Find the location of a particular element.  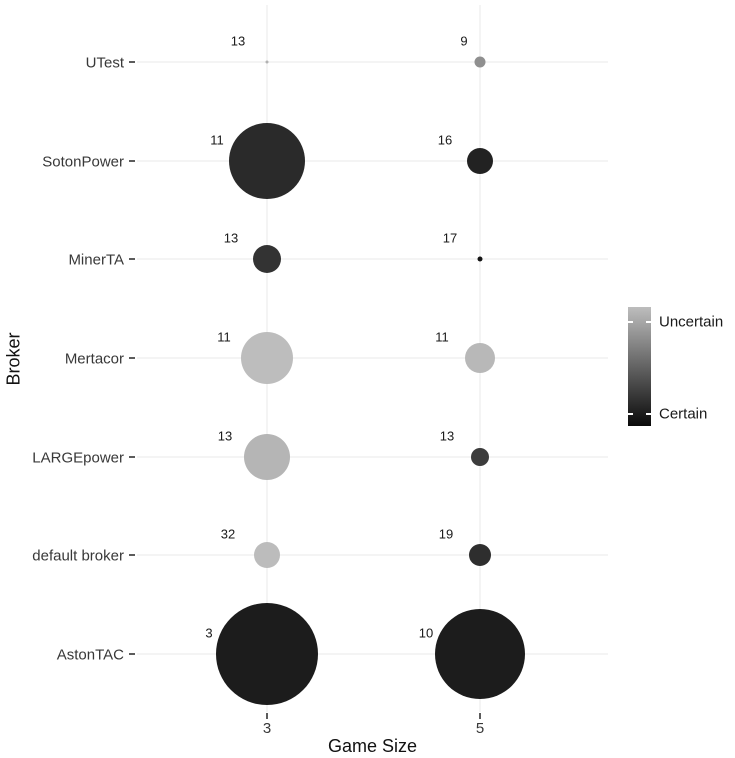

x-axis-label-5: 5 is located at coordinates (480, 728).